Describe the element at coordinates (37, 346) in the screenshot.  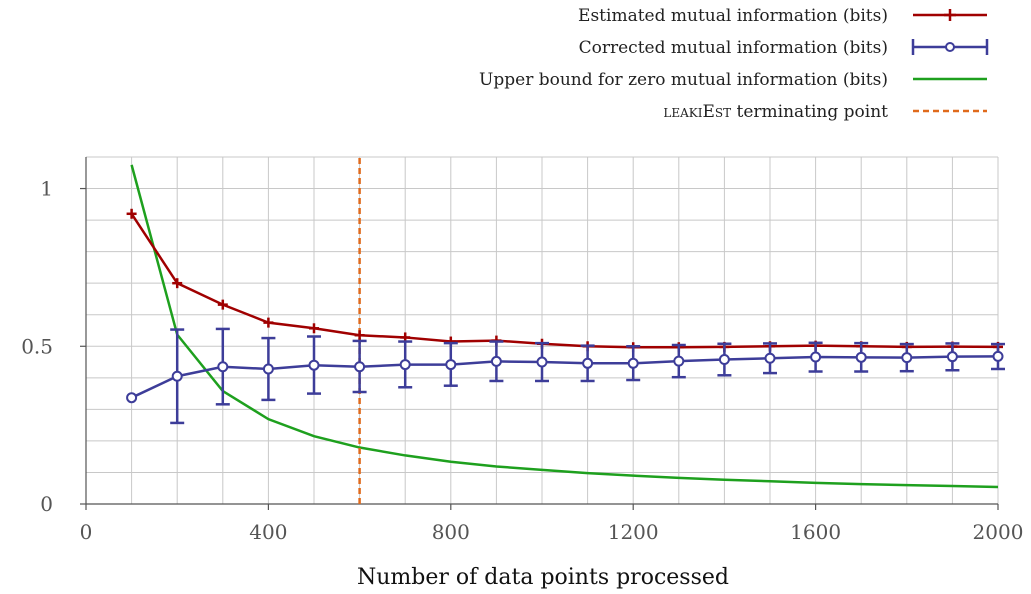
I see `y-tick-label: 0.5` at that location.